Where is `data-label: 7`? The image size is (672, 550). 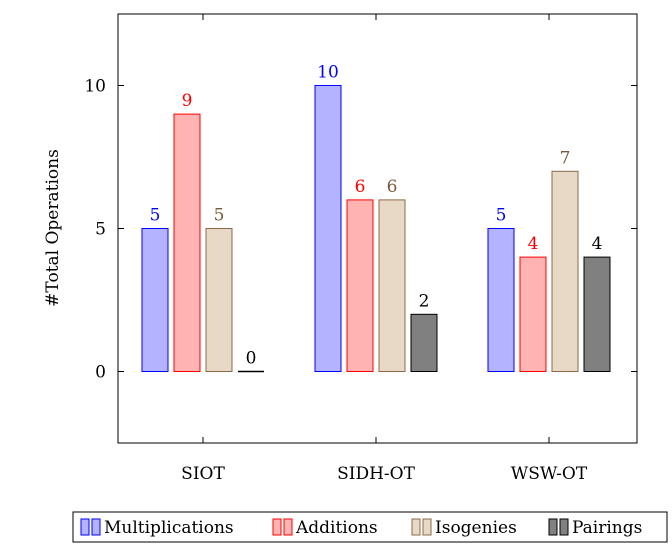
data-label: 7 is located at coordinates (565, 158).